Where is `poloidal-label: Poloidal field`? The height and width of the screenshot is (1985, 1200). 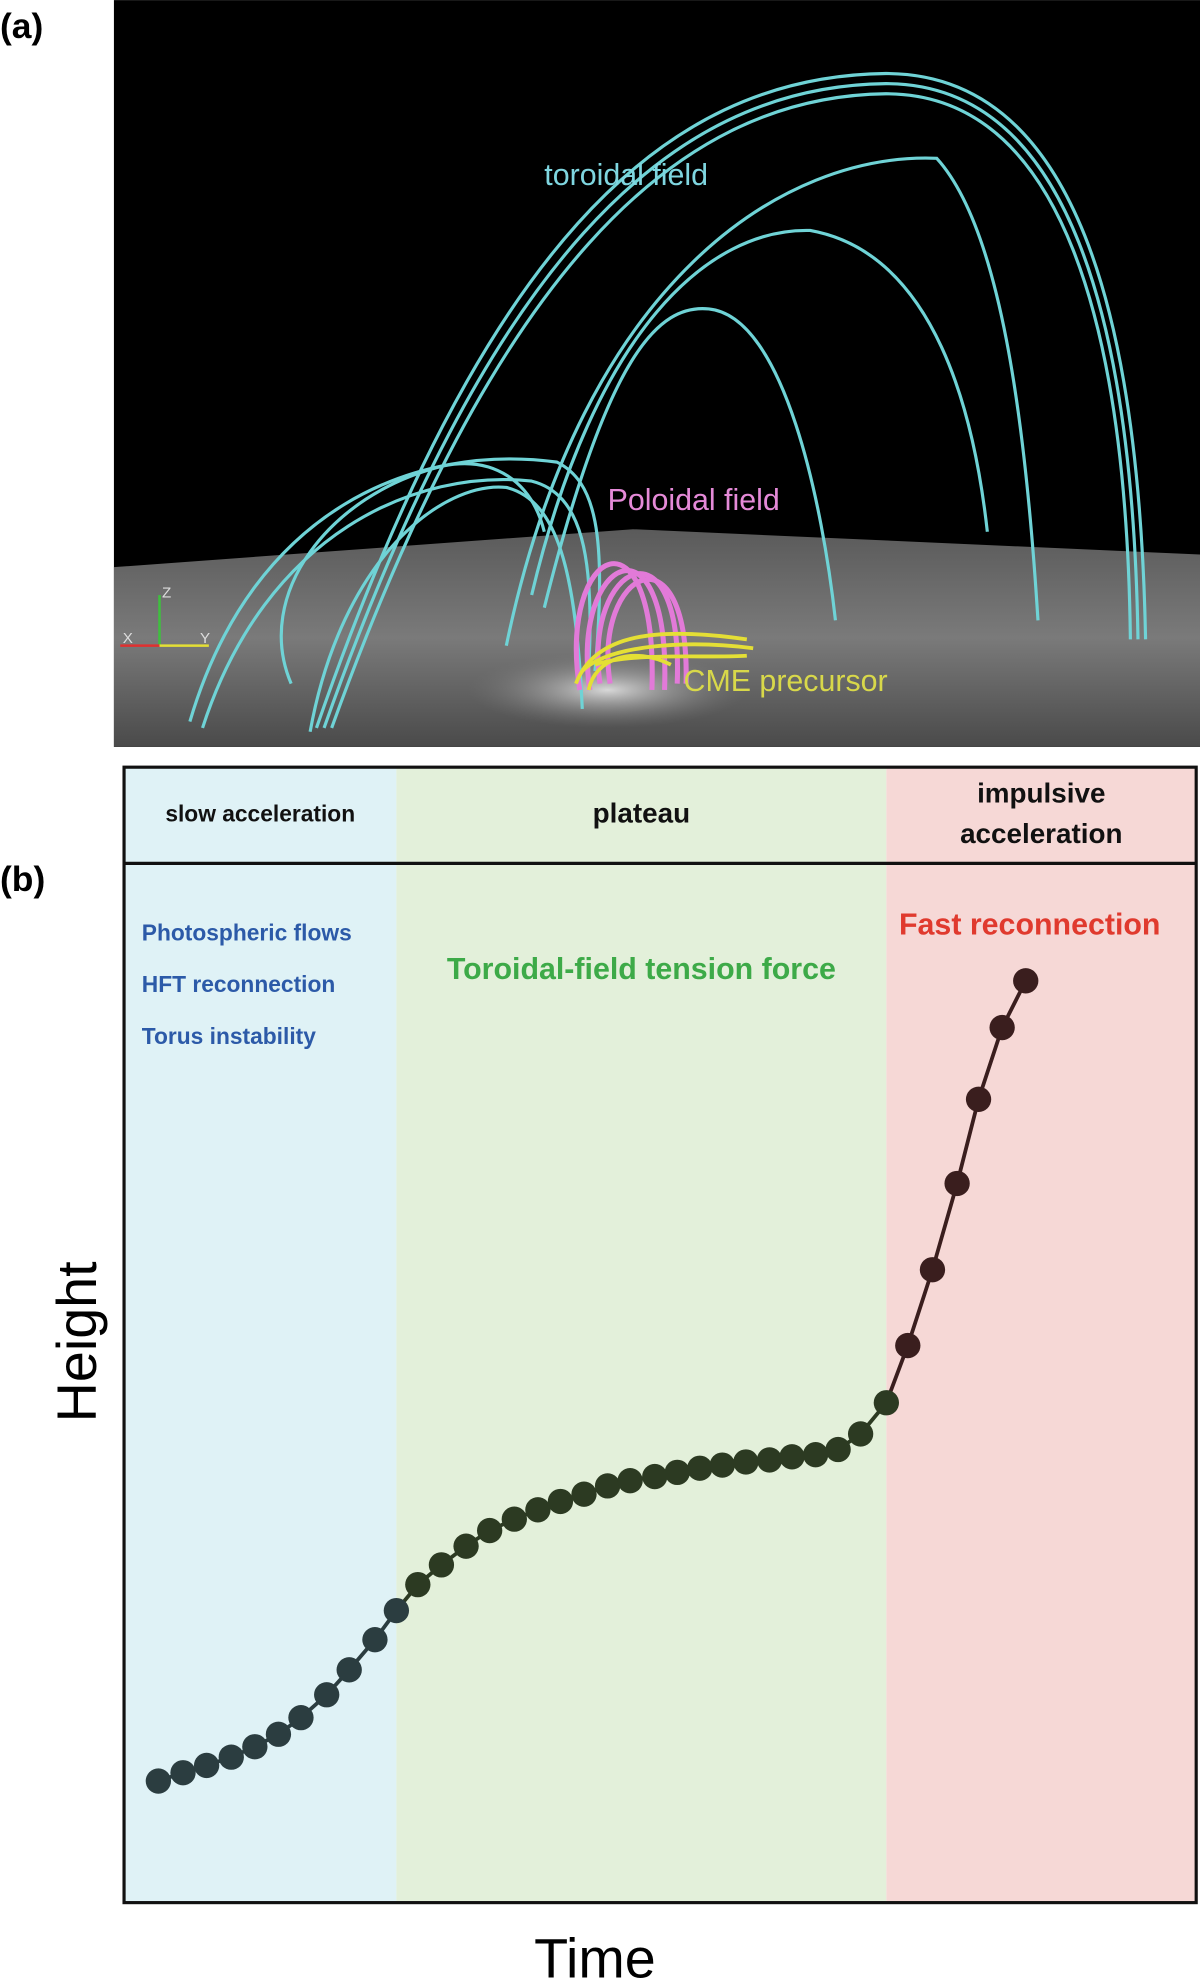
poloidal-label: Poloidal field is located at coordinates (694, 500).